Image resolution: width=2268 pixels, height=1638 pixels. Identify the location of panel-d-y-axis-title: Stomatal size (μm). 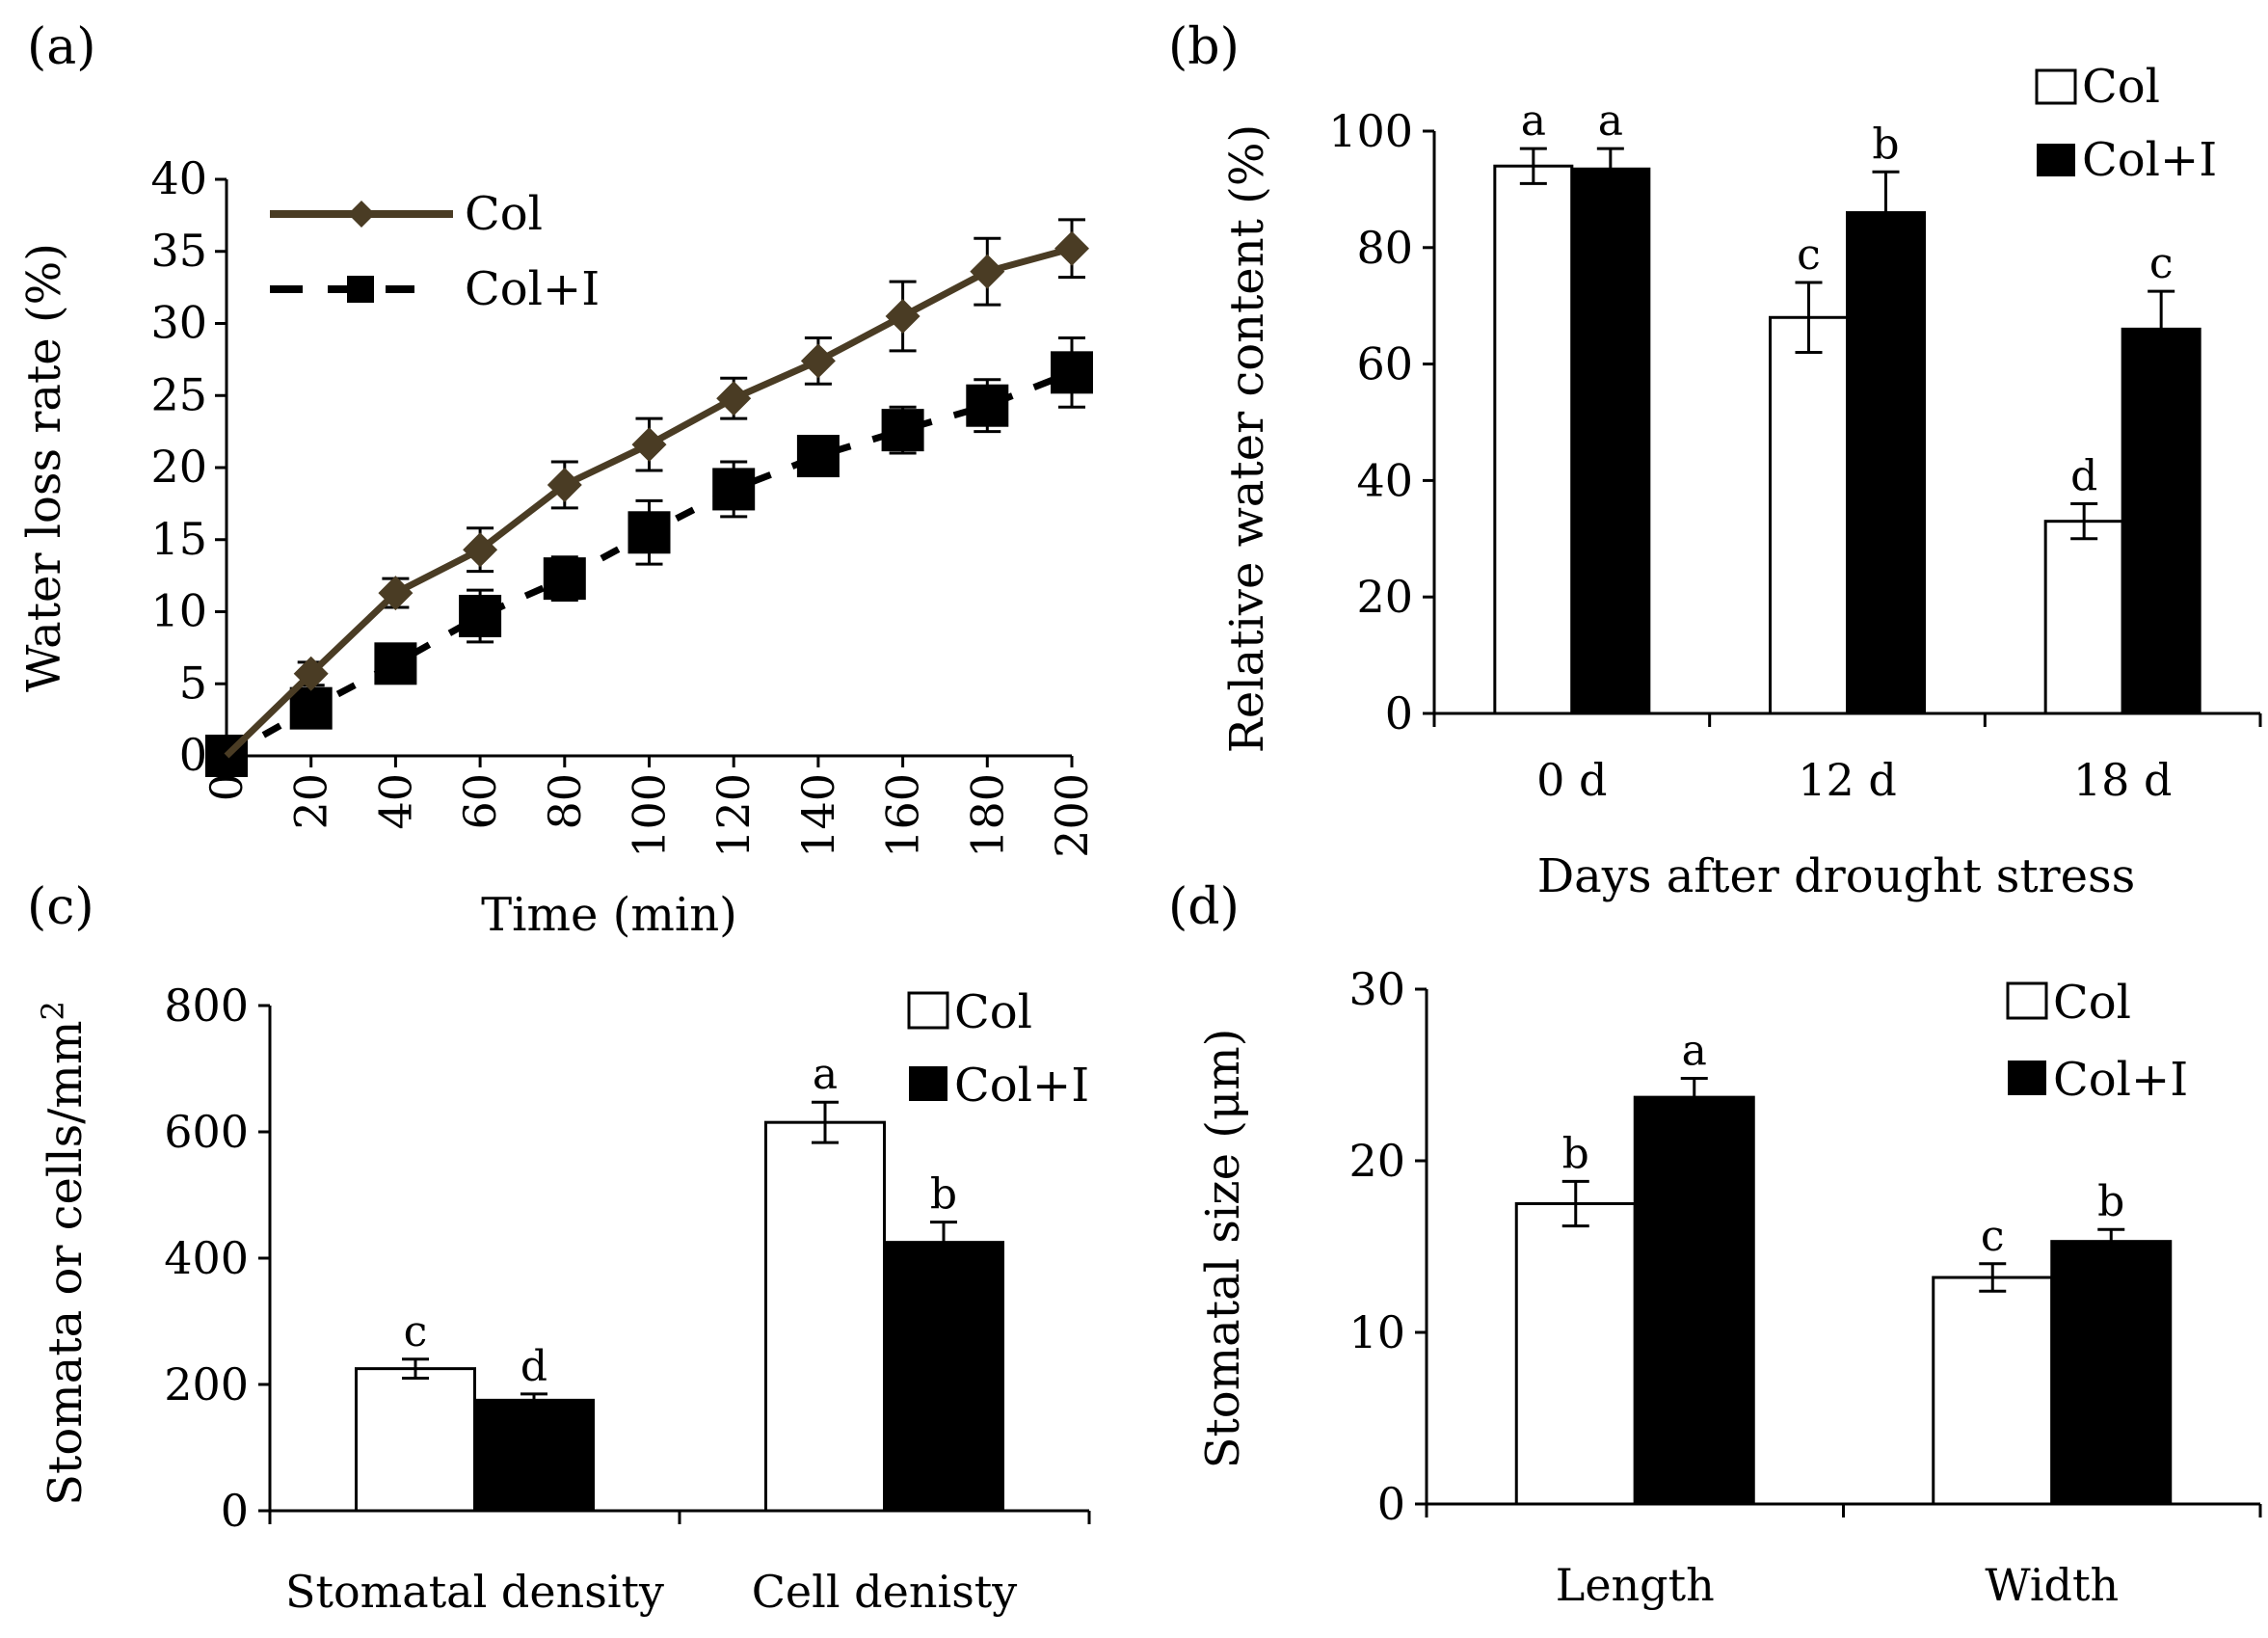
(1223, 1249).